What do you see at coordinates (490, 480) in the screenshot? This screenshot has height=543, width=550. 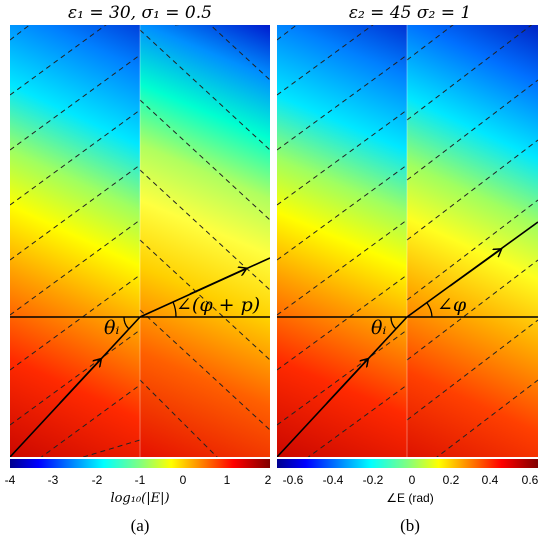 I see `panel-b-tick: 0.4` at bounding box center [490, 480].